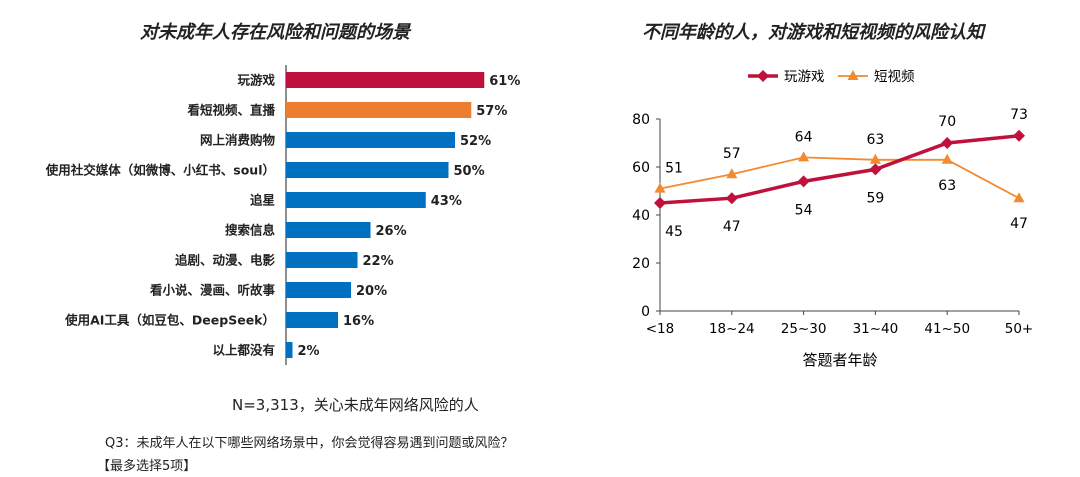 Image resolution: width=1080 pixels, height=477 pixels. What do you see at coordinates (475, 141) in the screenshot?
I see `bar-value-label: 52%` at bounding box center [475, 141].